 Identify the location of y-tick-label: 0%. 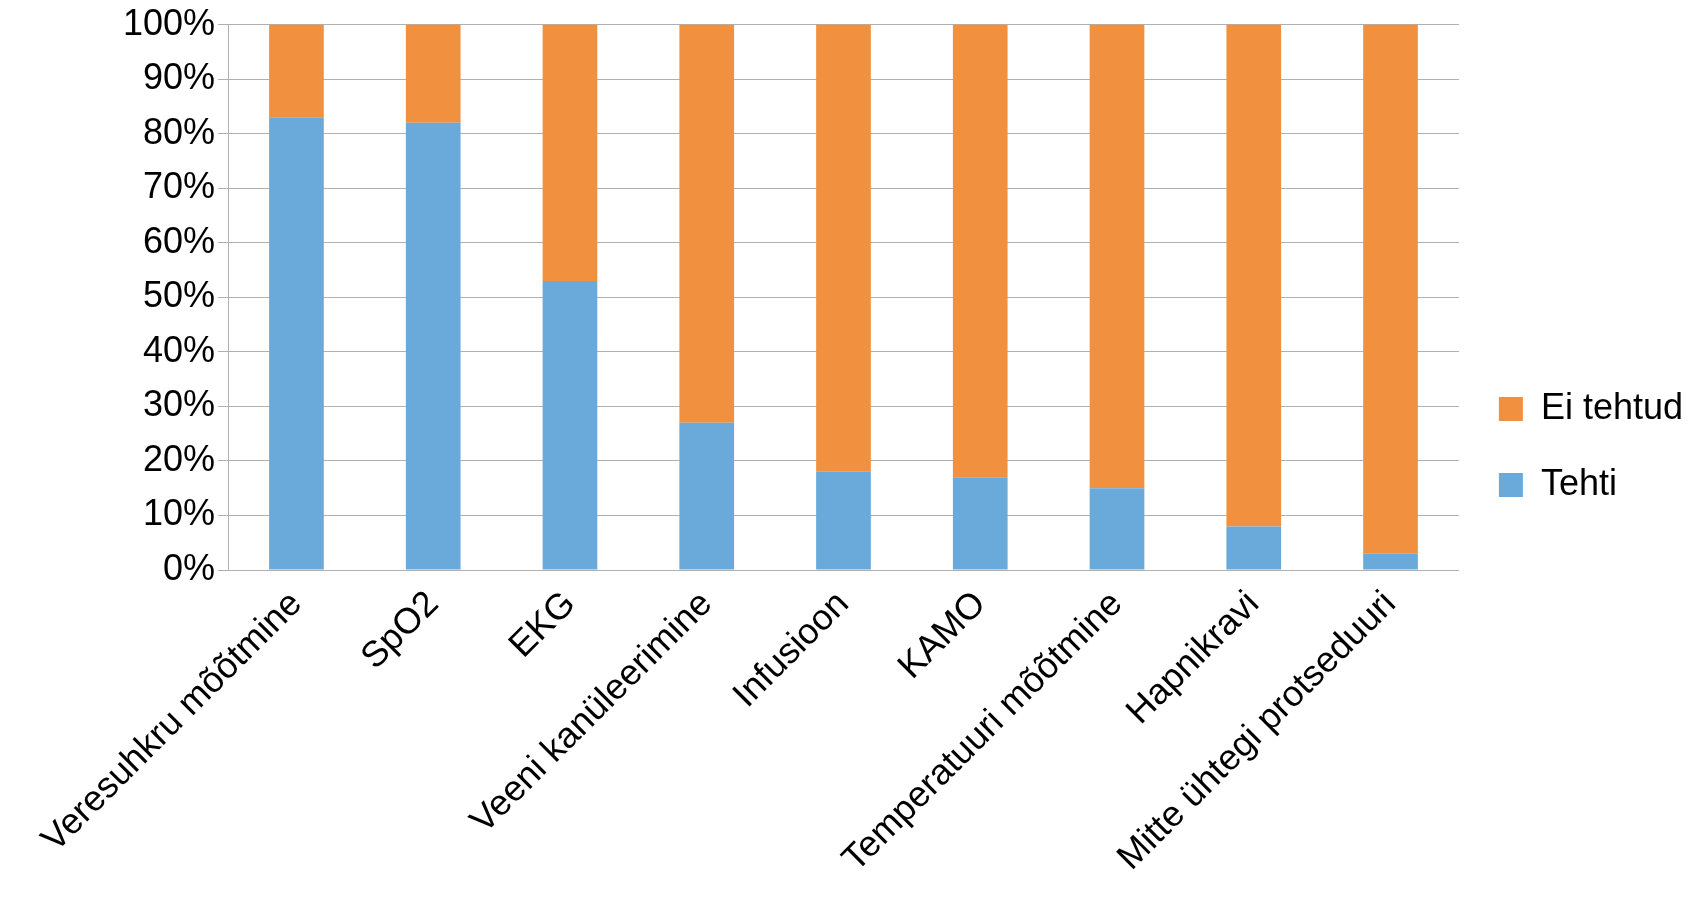
(189, 567).